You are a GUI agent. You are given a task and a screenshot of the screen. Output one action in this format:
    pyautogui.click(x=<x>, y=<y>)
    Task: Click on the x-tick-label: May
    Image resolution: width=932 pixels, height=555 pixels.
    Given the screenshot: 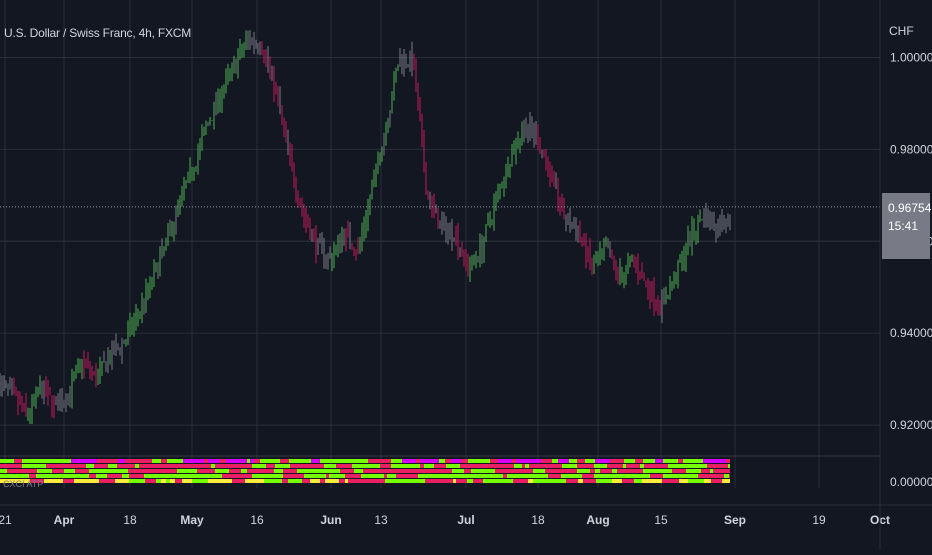 What is the action you would take?
    pyautogui.click(x=192, y=520)
    